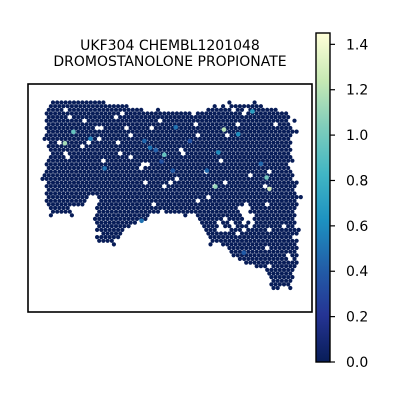  Describe the element at coordinates (357, 272) in the screenshot. I see `colorbar-tick-label: 0.4` at that location.